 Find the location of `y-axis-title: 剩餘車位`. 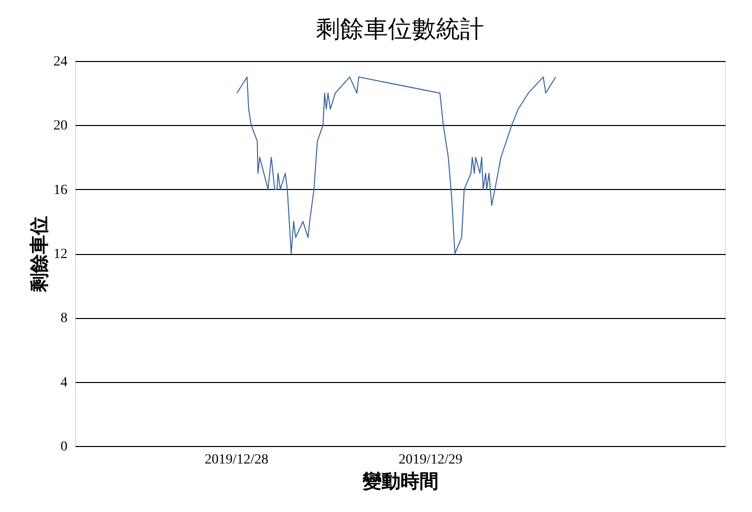

y-axis-title: 剩餘車位 is located at coordinates (39, 254).